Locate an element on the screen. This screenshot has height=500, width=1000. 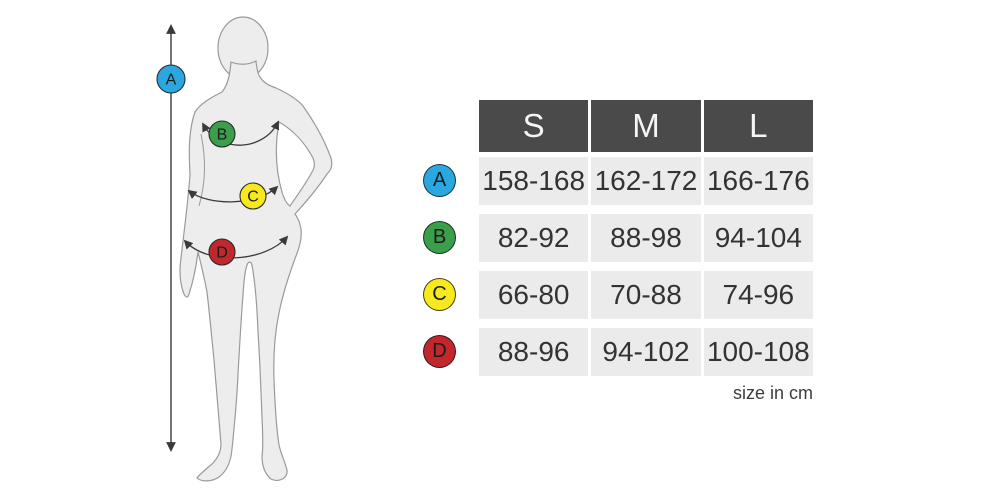
table-row-d: 88-96 94-102 100-108 is located at coordinates (646, 352).